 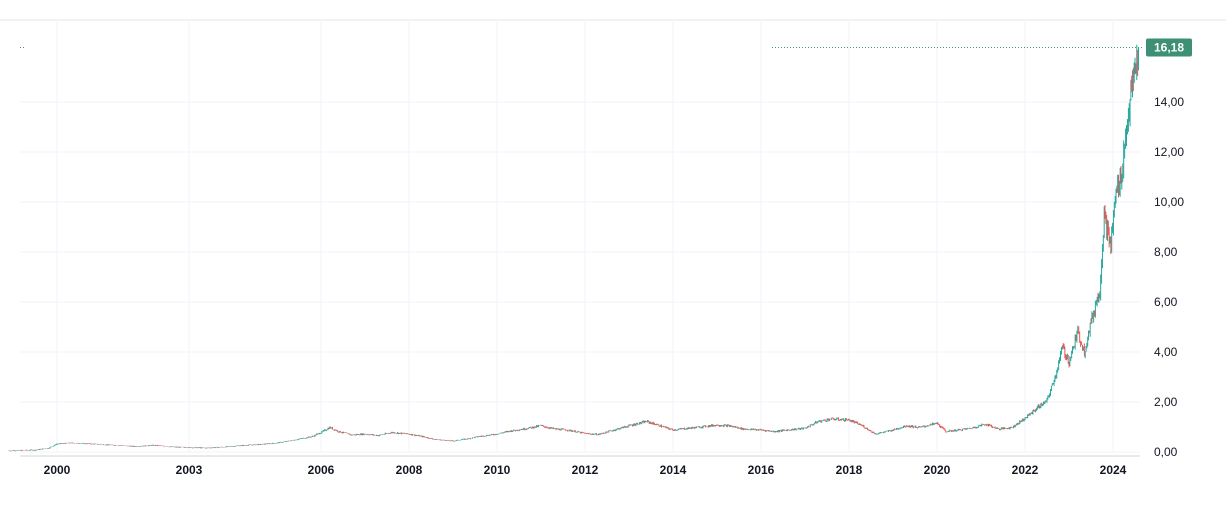 I want to click on last-price-badge-bg, so click(x=1169, y=47).